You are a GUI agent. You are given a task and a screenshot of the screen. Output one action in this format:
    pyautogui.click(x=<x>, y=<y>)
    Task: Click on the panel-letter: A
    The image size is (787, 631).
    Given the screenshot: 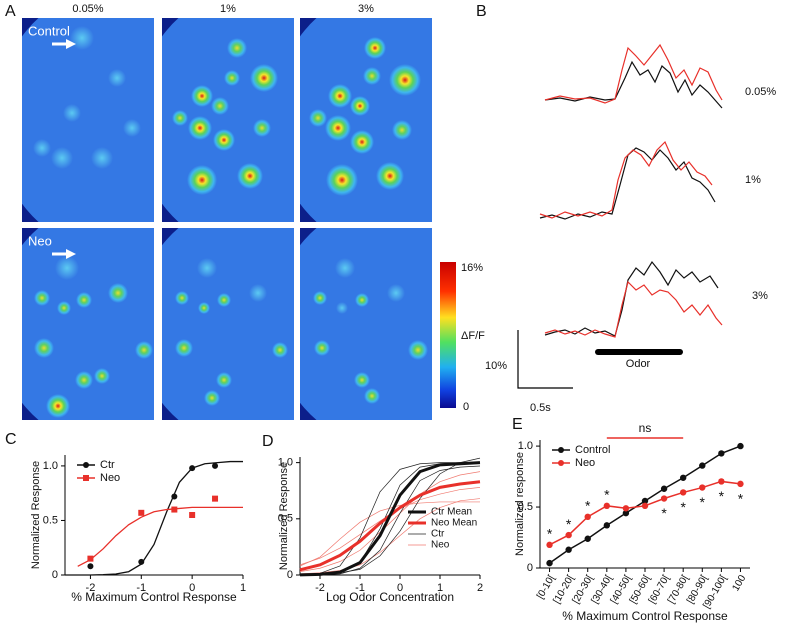 What is the action you would take?
    pyautogui.click(x=10, y=11)
    